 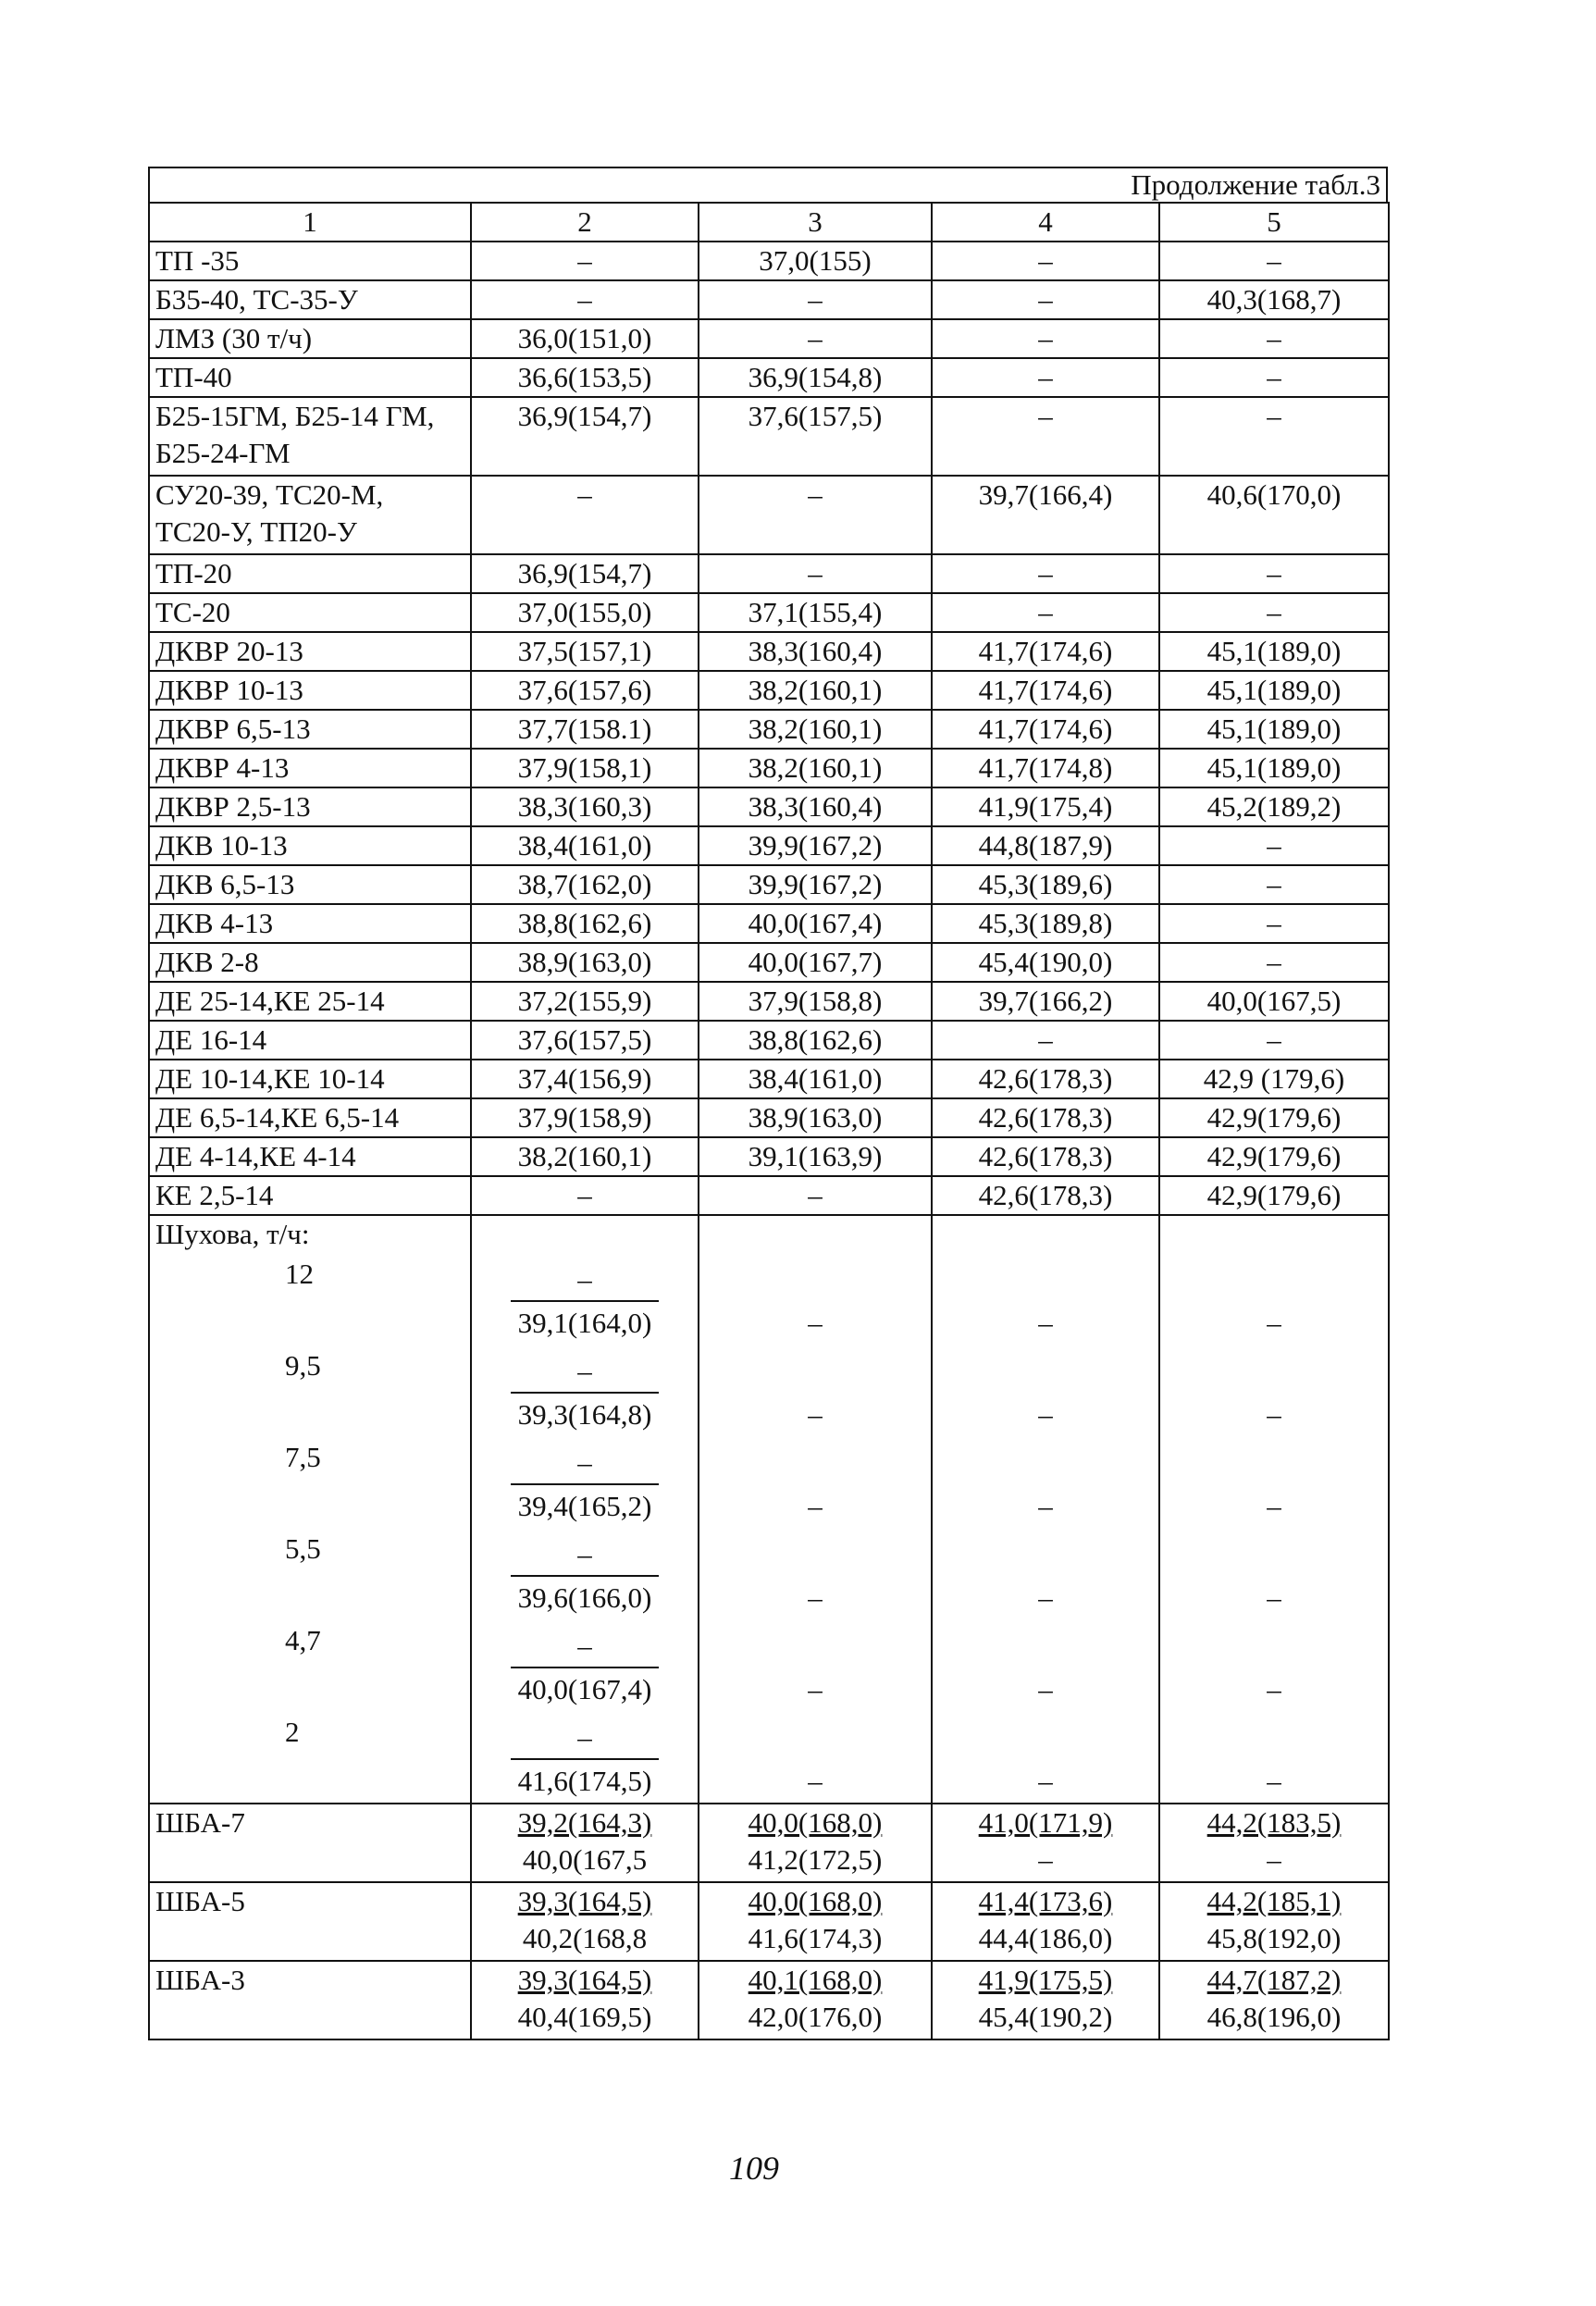 What do you see at coordinates (584, 962) in the screenshot?
I see `value-cell: 38,9(163,0)` at bounding box center [584, 962].